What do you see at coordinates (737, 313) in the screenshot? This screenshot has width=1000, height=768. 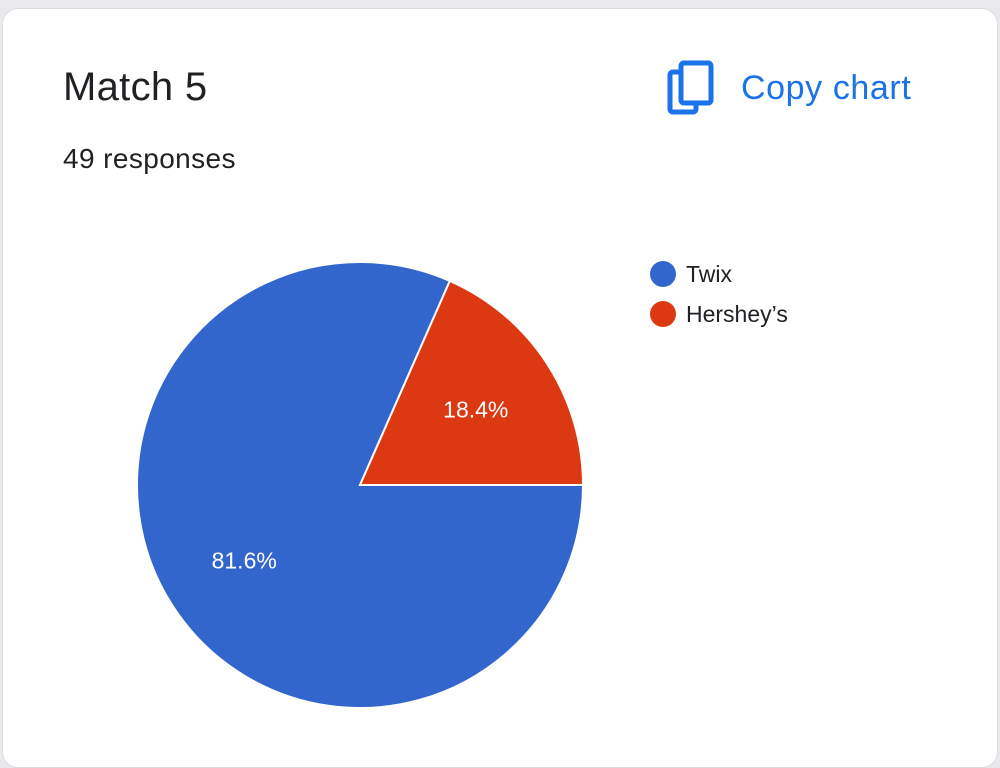 I see `legend-label: Hershey’s` at bounding box center [737, 313].